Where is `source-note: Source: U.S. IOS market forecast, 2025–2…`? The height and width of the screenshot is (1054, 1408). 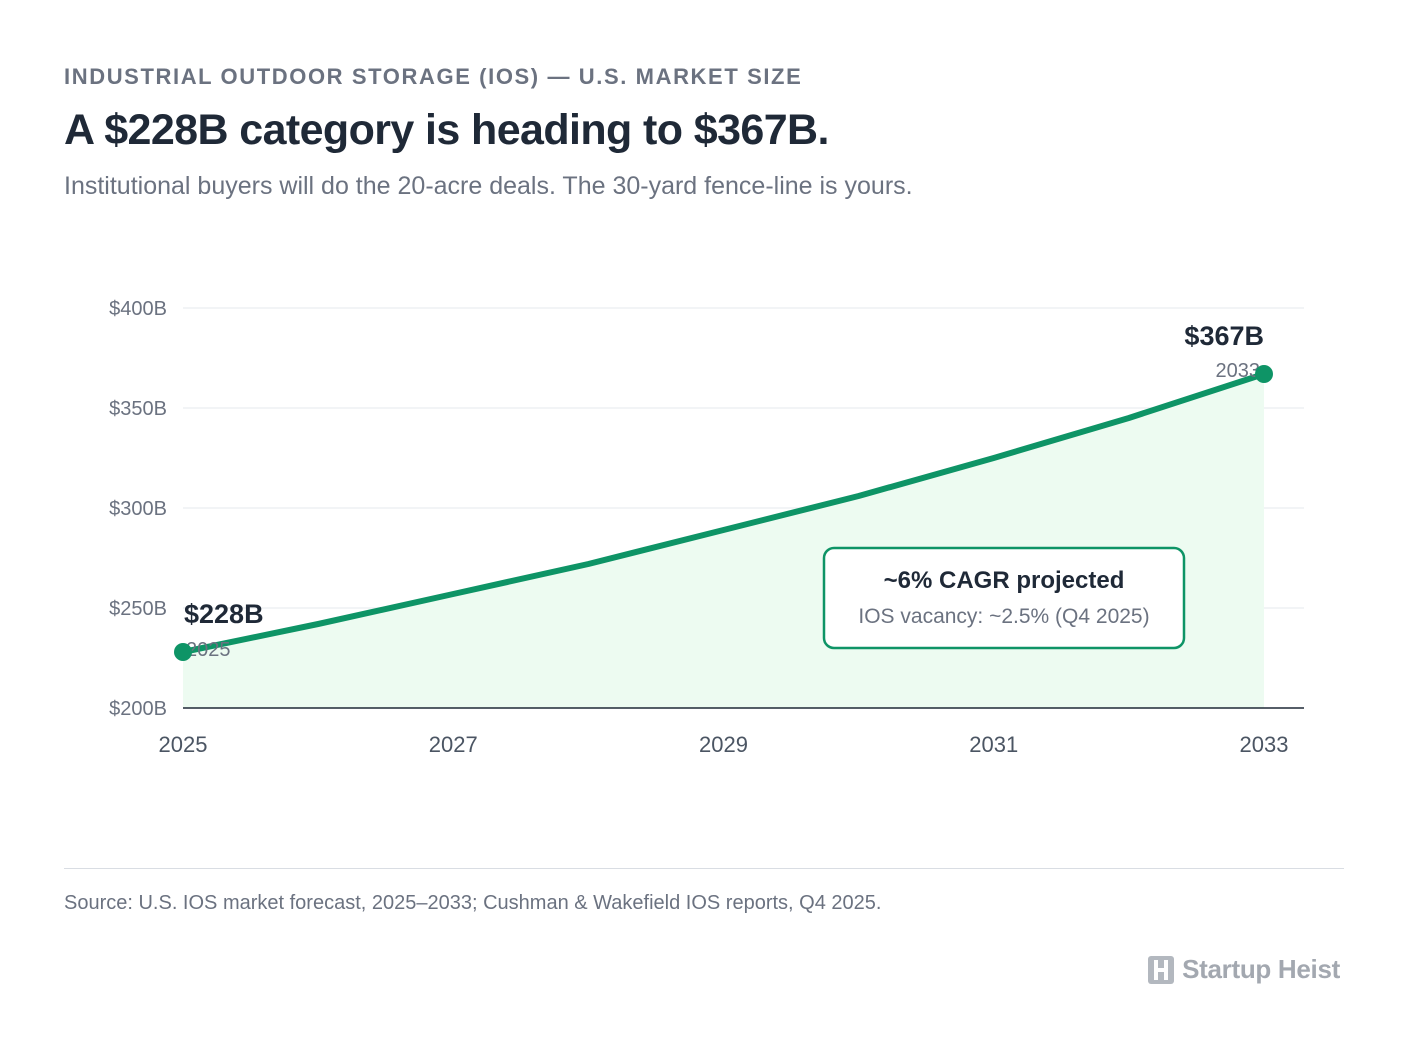 source-note: Source: U.S. IOS market forecast, 2025–2… is located at coordinates (473, 903).